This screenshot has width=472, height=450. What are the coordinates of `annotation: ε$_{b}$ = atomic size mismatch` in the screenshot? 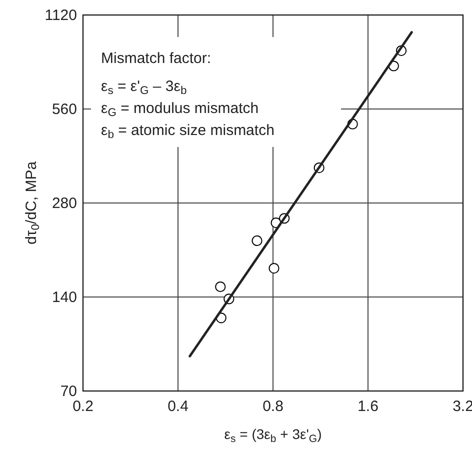 It's located at (187, 131).